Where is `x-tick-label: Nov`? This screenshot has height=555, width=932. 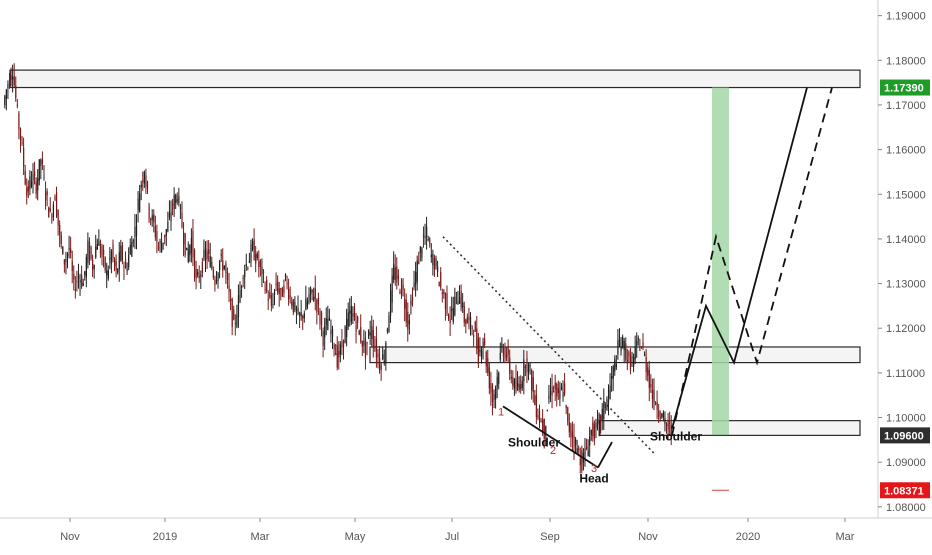 x-tick-label: Nov is located at coordinates (70, 537).